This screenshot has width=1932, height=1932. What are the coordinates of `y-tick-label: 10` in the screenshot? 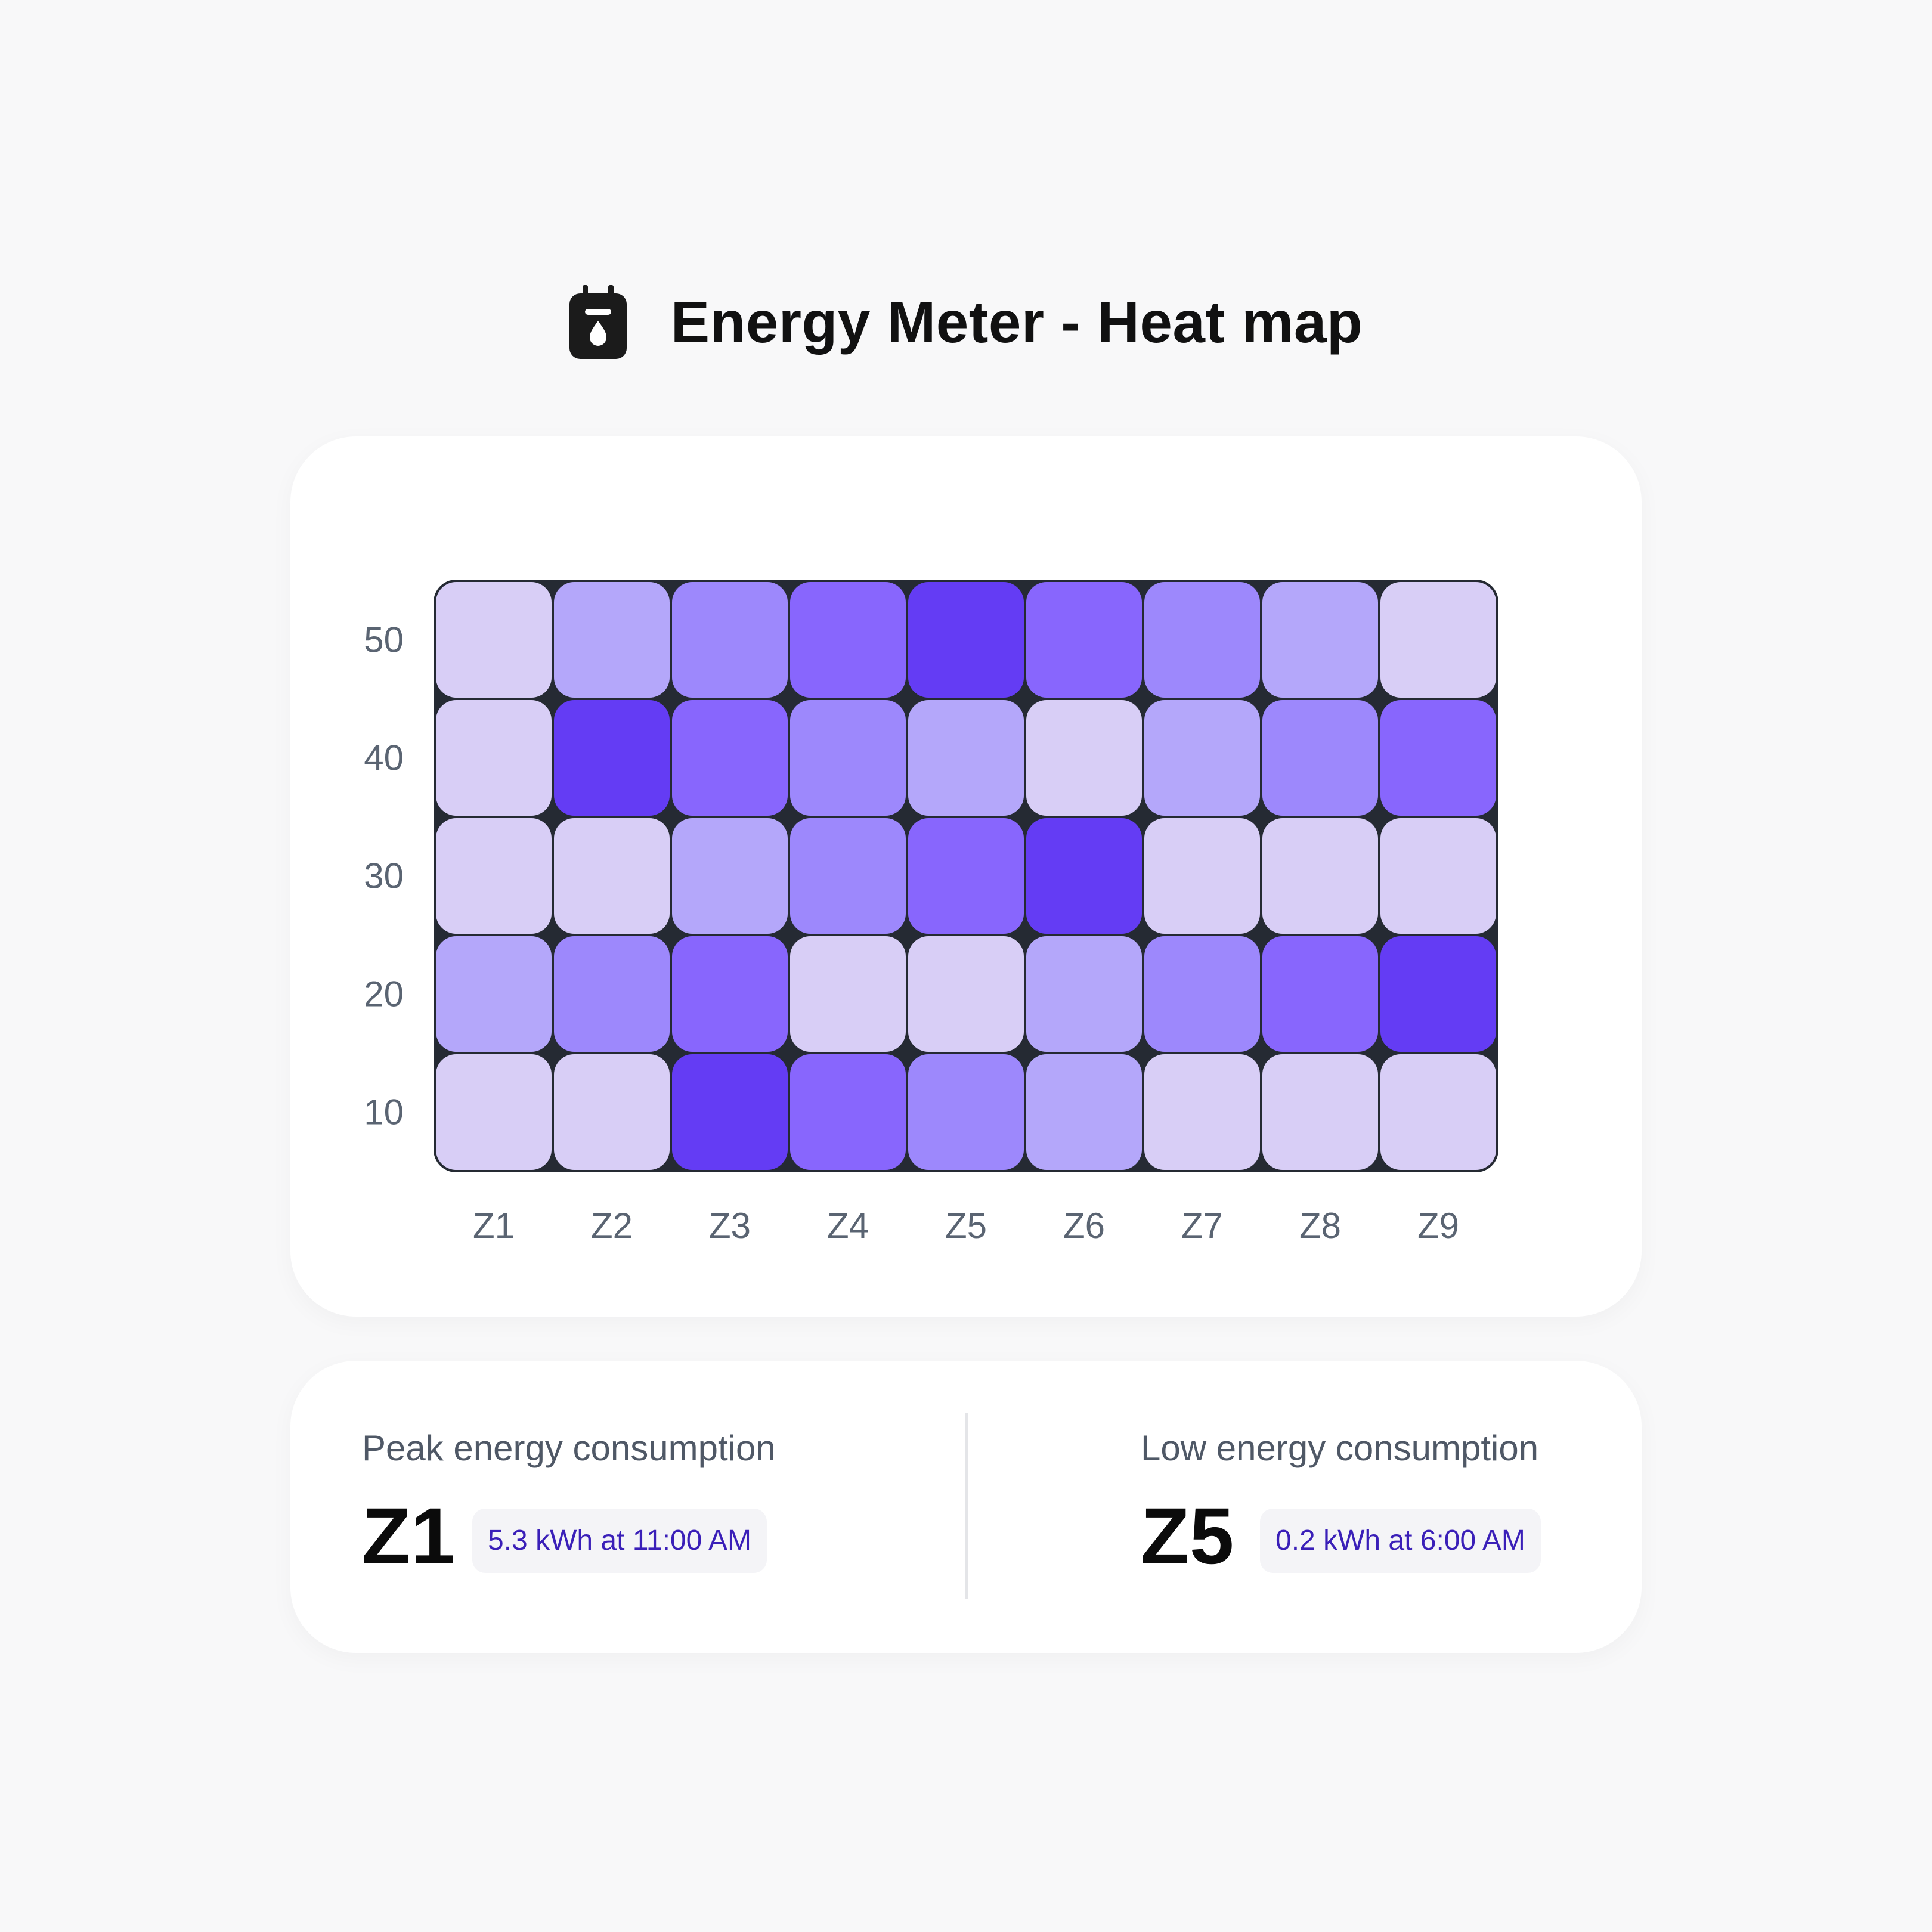 It's located at (384, 1112).